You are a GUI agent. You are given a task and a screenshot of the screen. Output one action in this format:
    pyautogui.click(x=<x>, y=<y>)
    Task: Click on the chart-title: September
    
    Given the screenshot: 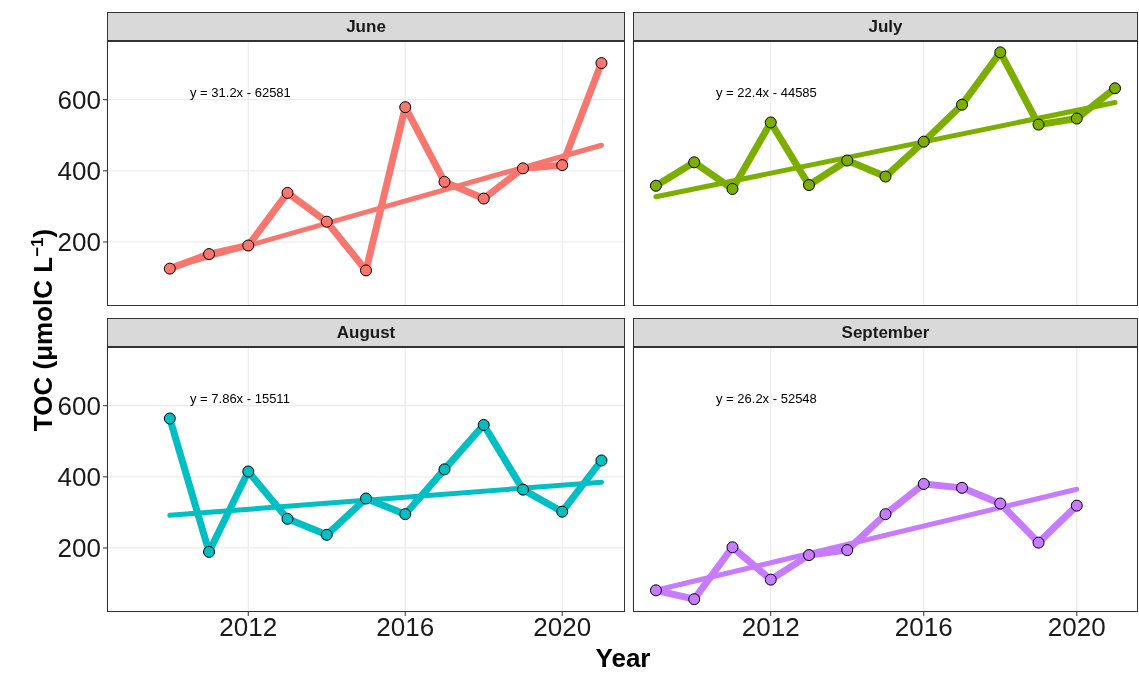 What is the action you would take?
    pyautogui.click(x=885, y=332)
    